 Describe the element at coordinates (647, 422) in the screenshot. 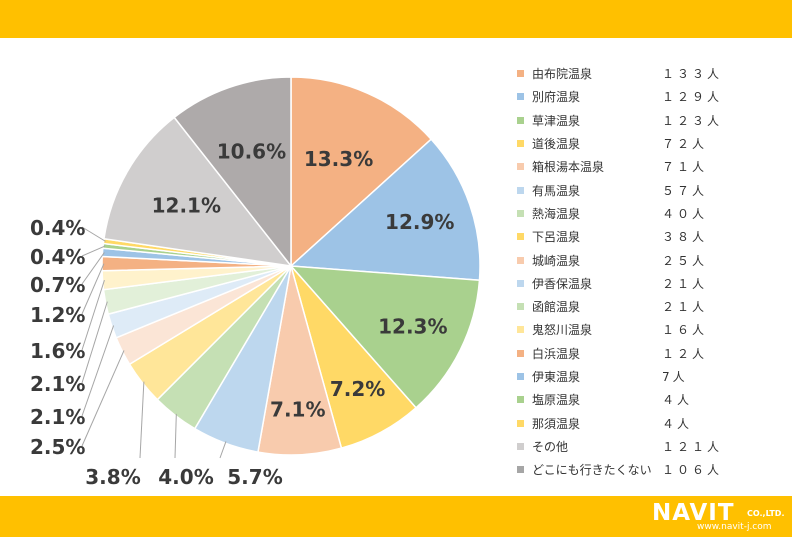

I see `legend-item: 那須温泉 ４人` at that location.